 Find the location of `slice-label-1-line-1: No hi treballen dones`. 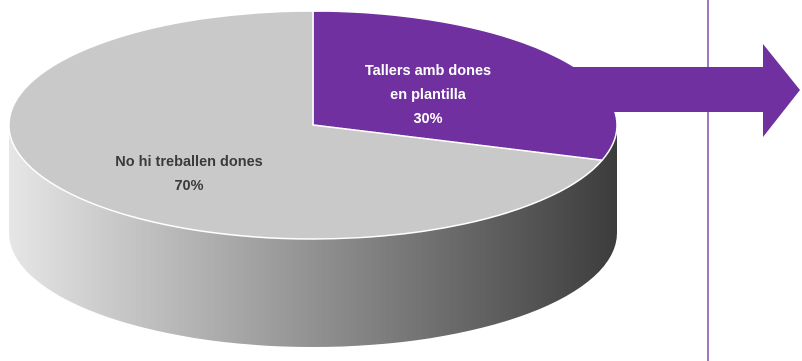

slice-label-1-line-1: No hi treballen dones is located at coordinates (188, 162).